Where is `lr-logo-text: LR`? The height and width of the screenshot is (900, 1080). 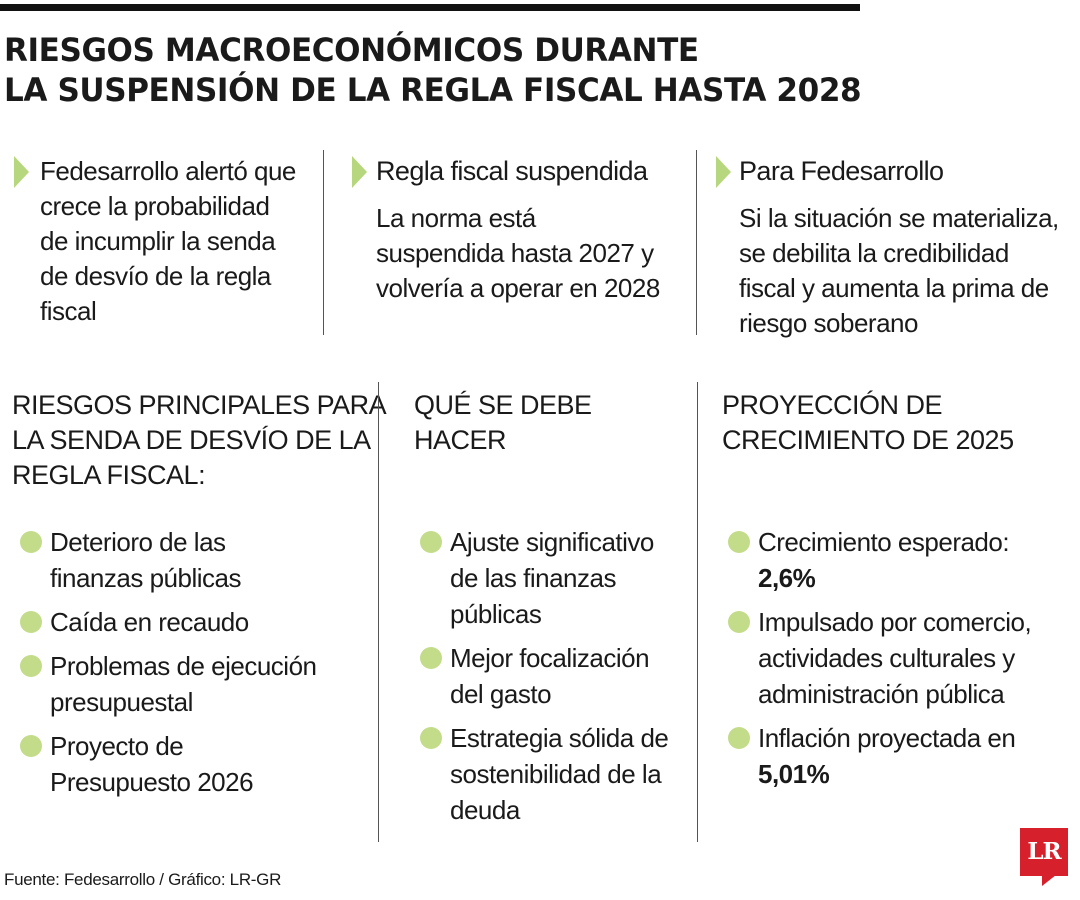 lr-logo-text: LR is located at coordinates (1044, 852).